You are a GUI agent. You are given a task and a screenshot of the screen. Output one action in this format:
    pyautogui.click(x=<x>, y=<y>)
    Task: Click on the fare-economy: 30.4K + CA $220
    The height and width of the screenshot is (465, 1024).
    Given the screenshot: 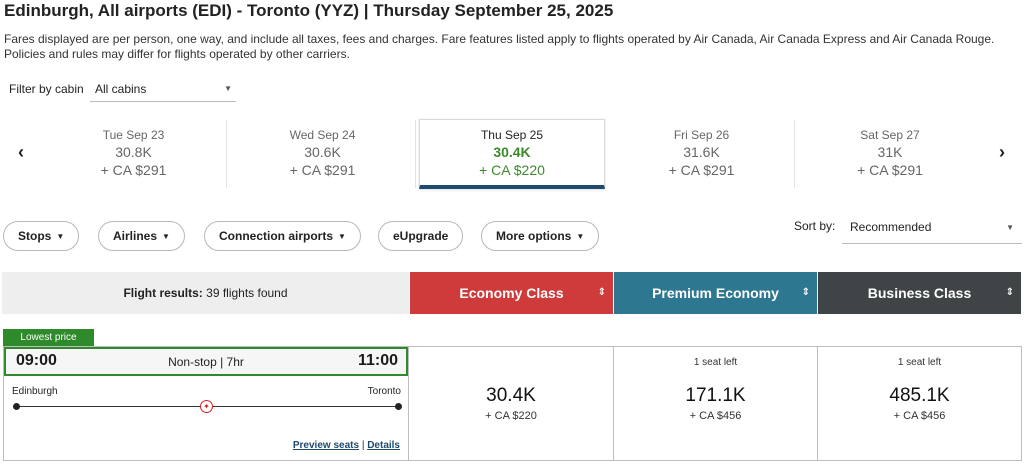 What is the action you would take?
    pyautogui.click(x=511, y=403)
    